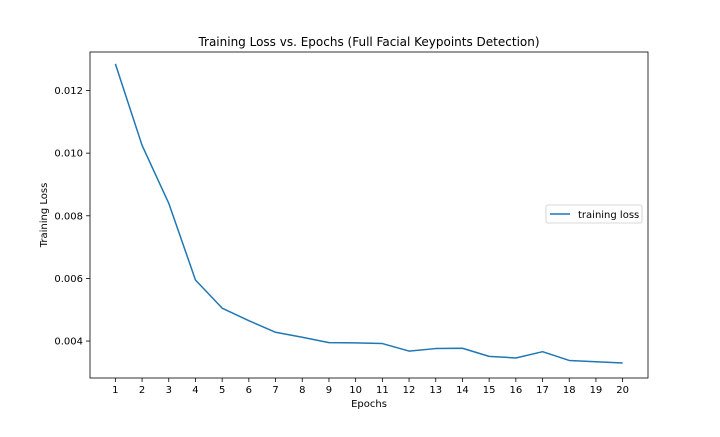 The height and width of the screenshot is (437, 720). Describe the element at coordinates (409, 390) in the screenshot. I see `x-tick-label: 12` at that location.